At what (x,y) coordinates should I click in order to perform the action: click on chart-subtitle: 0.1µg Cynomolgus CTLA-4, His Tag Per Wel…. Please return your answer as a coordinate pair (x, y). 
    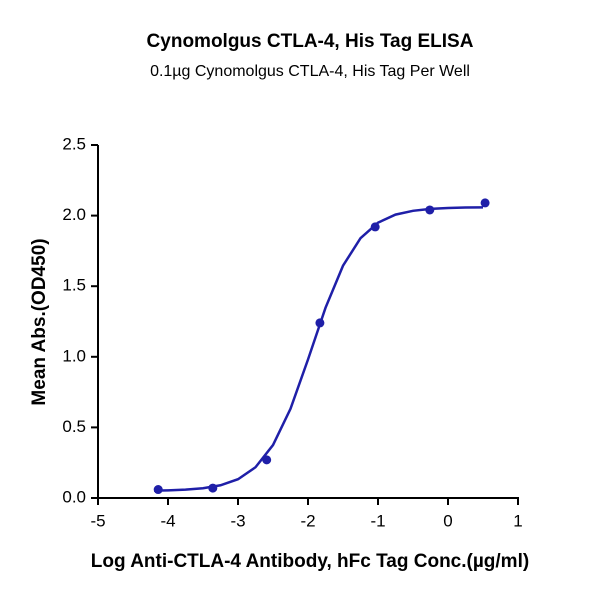
    Looking at the image, I should click on (310, 71).